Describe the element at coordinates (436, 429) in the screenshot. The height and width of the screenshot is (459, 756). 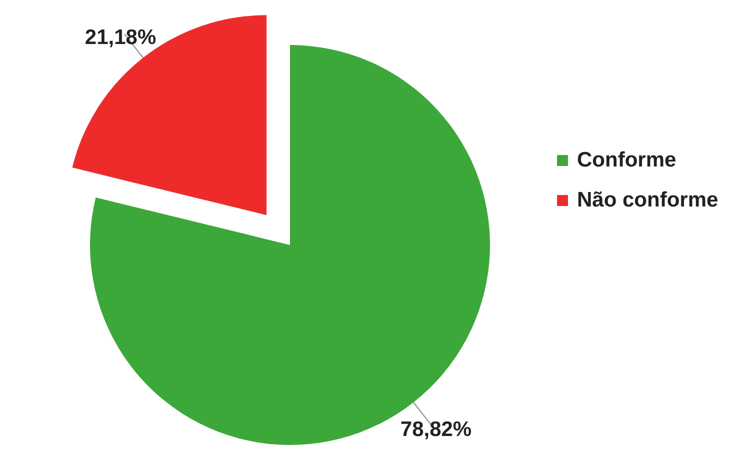
I see `data-label: 78,82%` at that location.